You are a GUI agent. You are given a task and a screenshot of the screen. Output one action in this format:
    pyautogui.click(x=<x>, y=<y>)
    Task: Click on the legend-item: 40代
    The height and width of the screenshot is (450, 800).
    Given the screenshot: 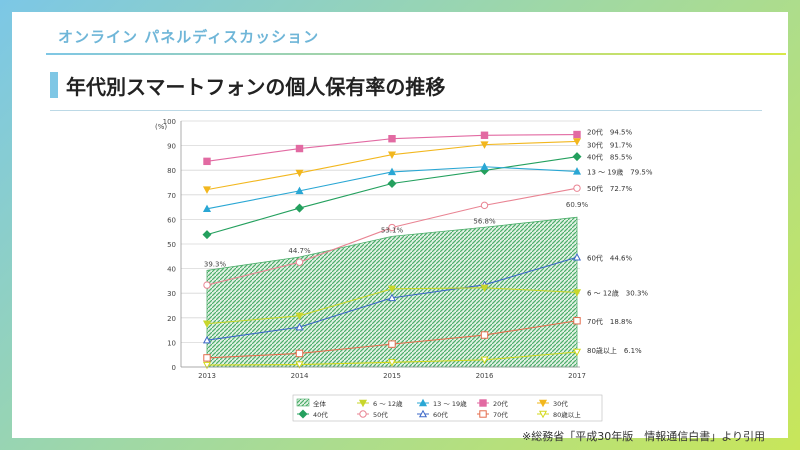 What is the action you would take?
    pyautogui.click(x=312, y=414)
    